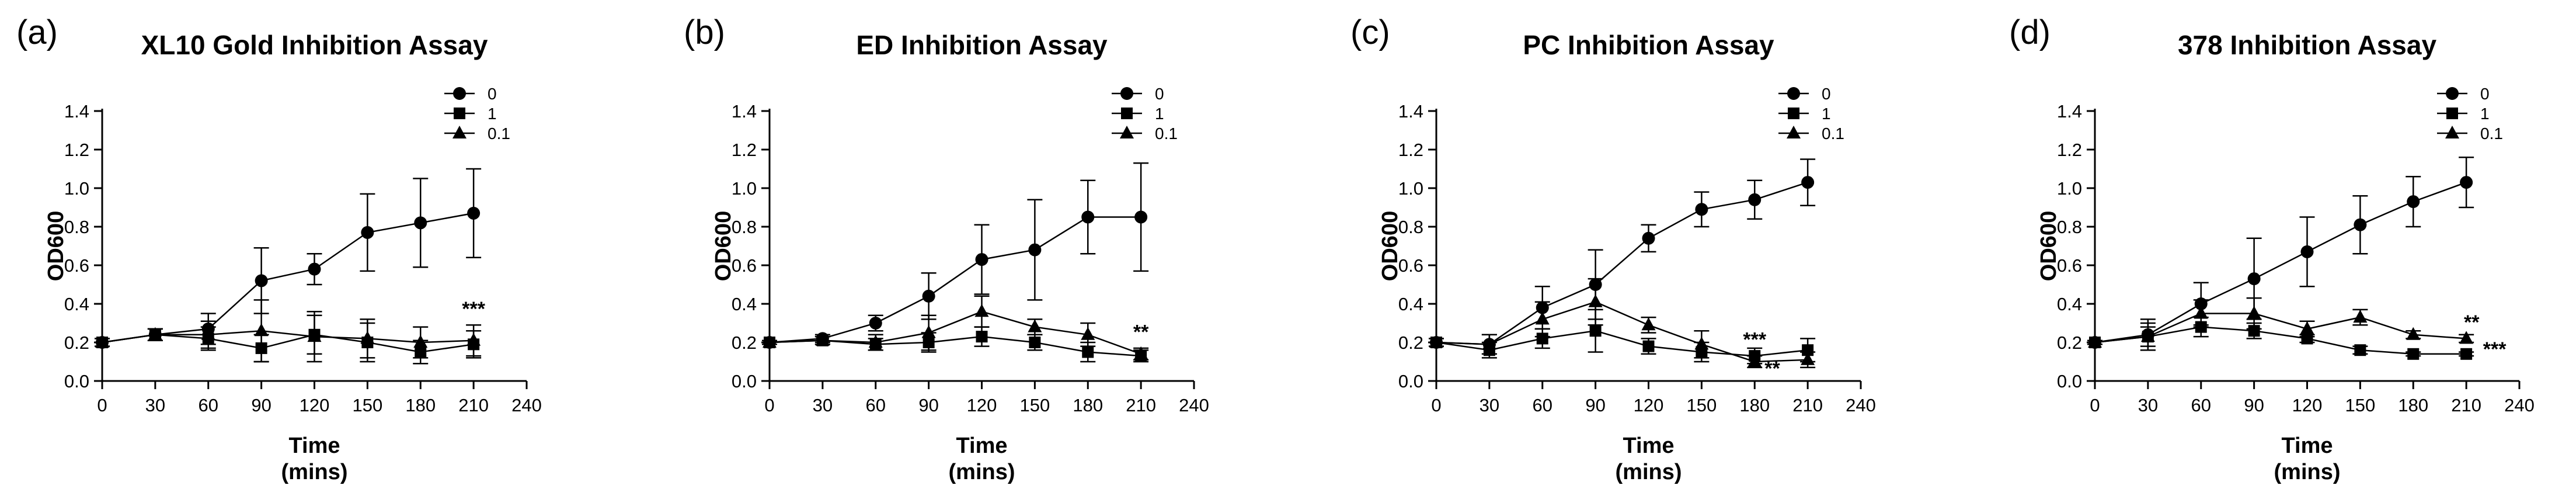 The height and width of the screenshot is (499, 2576). I want to click on x-tick-label: 120, so click(1649, 405).